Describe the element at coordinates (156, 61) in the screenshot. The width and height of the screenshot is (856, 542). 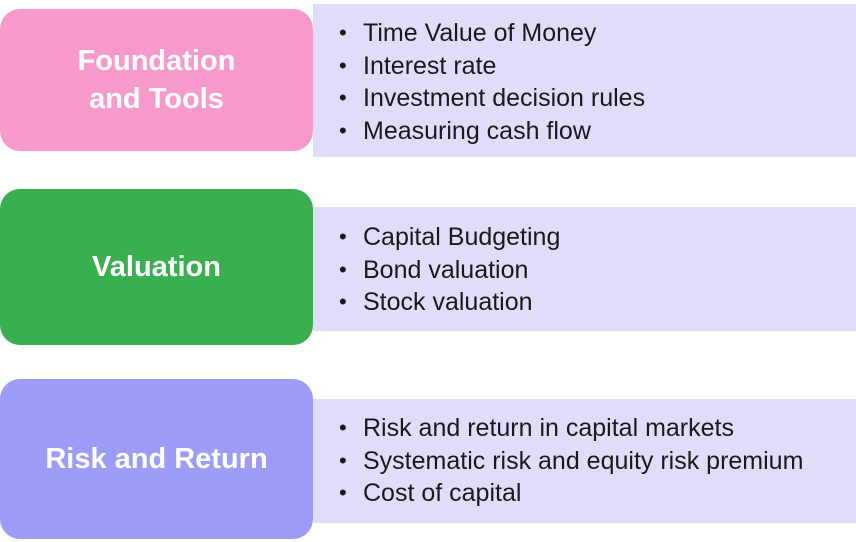
I see `box-title-line: Foundation` at that location.